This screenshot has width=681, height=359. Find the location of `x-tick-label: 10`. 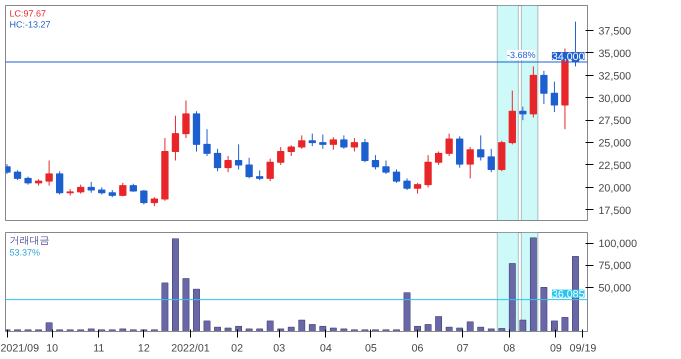

x-tick-label: 10 is located at coordinates (52, 348).